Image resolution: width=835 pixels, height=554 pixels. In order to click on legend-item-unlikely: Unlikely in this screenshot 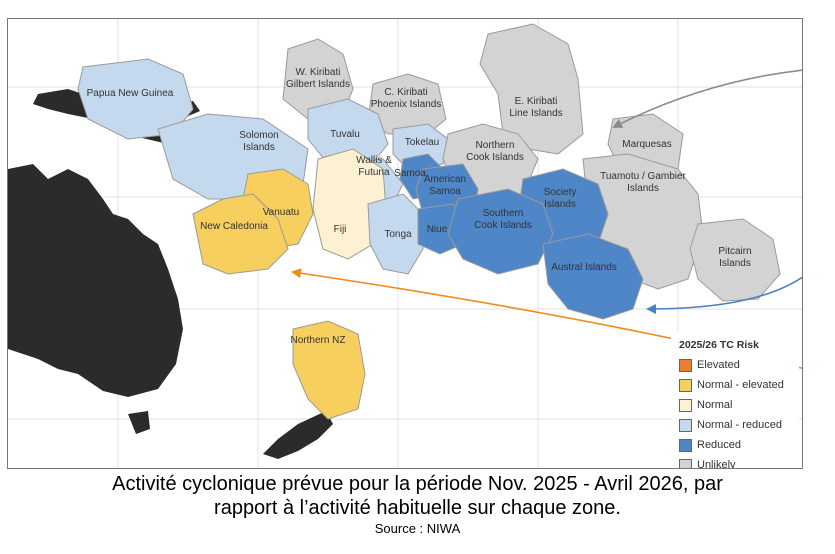, I will do `click(707, 463)`.